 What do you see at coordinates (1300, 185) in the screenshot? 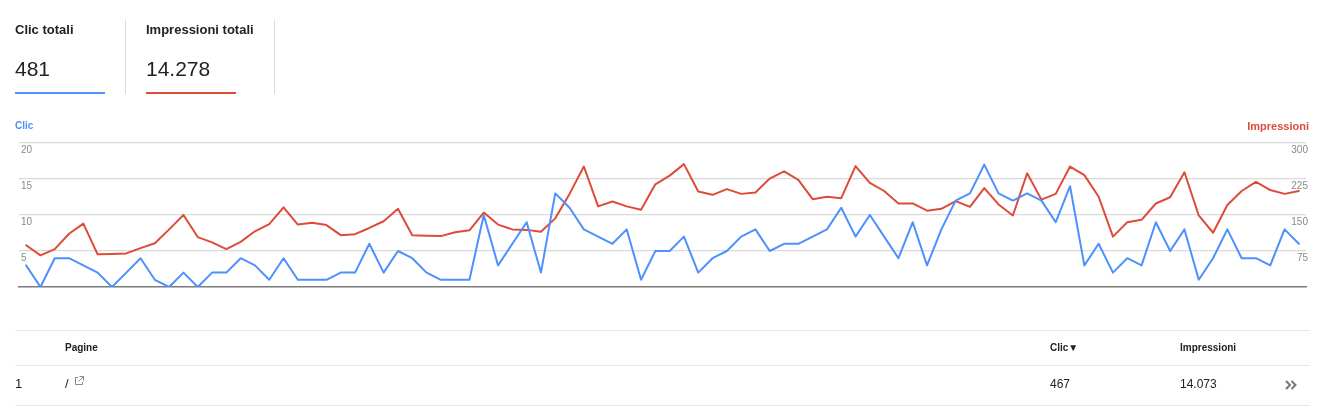
I see `y2-tick-label: 225` at bounding box center [1300, 185].